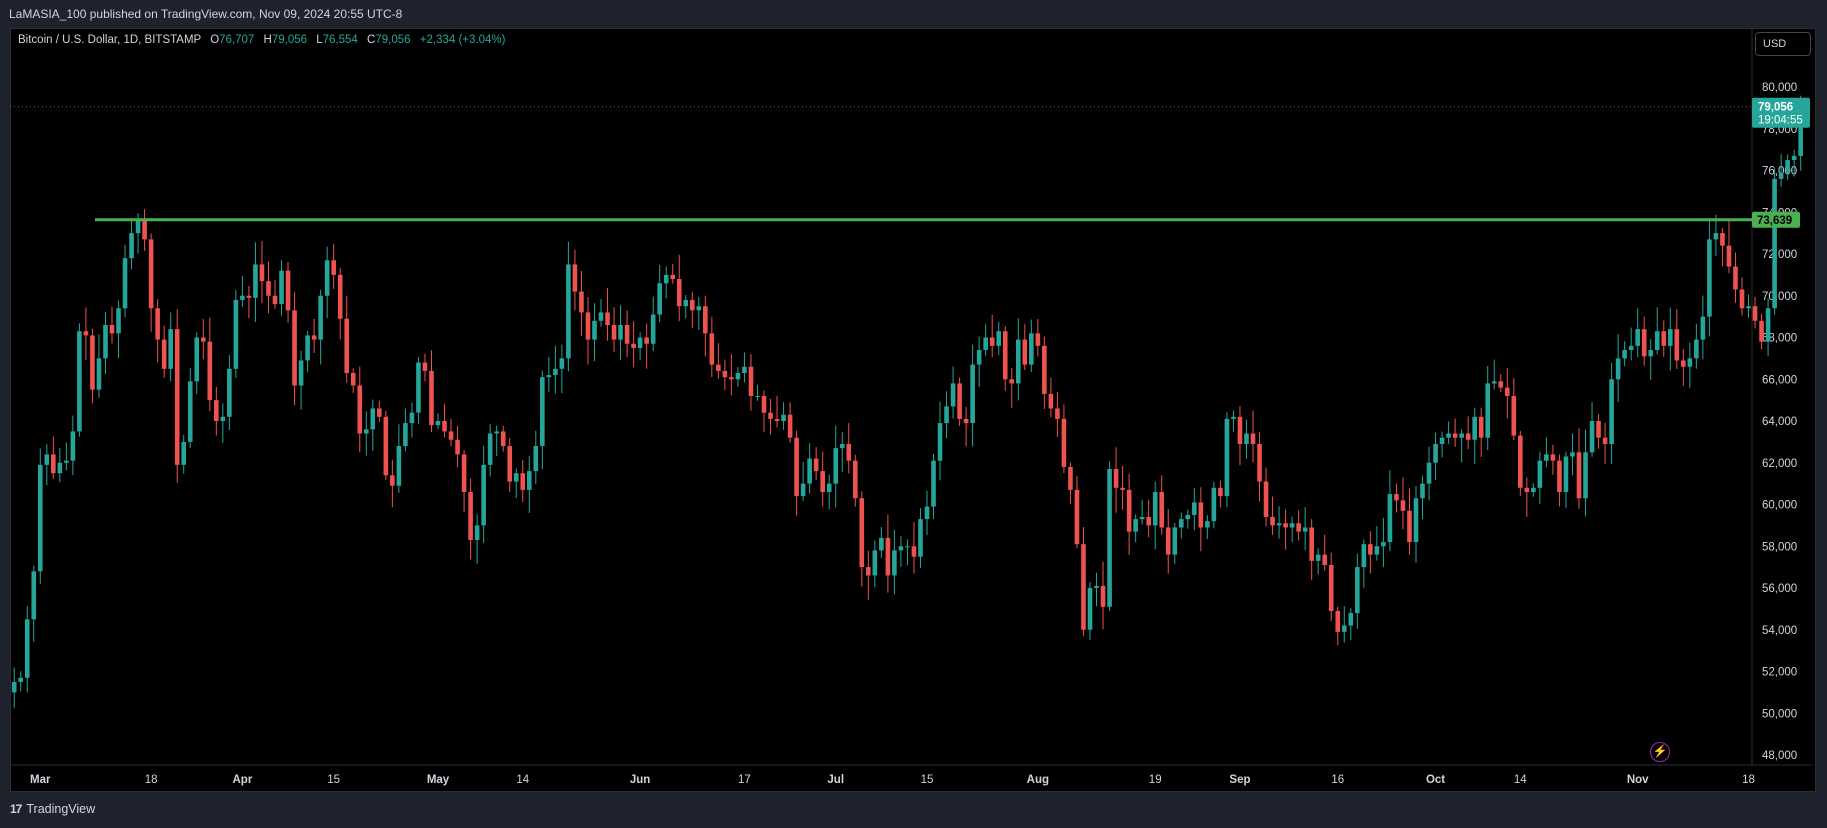  I want to click on legend-open: 76,707, so click(237, 40).